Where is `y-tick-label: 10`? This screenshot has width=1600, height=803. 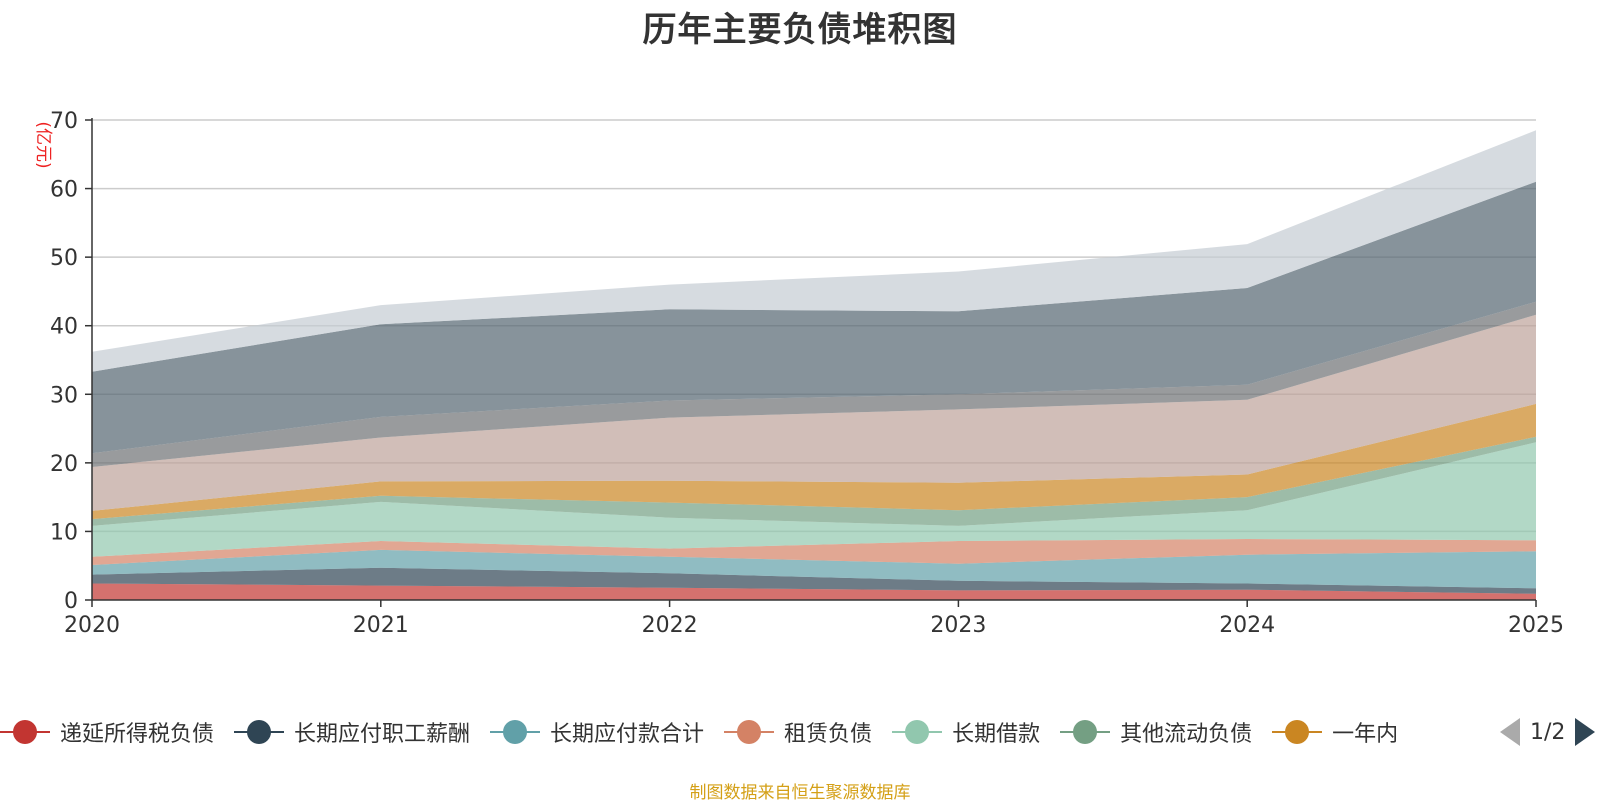 y-tick-label: 10 is located at coordinates (64, 532).